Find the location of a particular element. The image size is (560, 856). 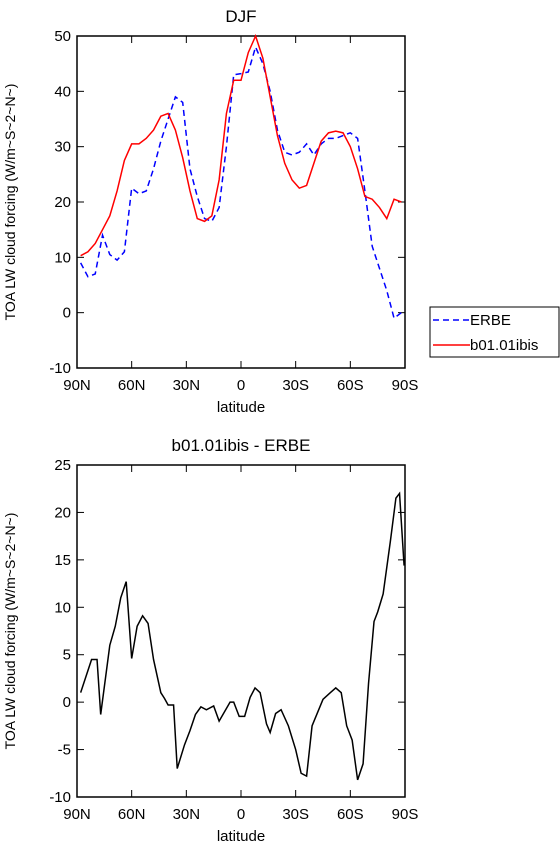

legend-label: b01.01ibis is located at coordinates (504, 345).